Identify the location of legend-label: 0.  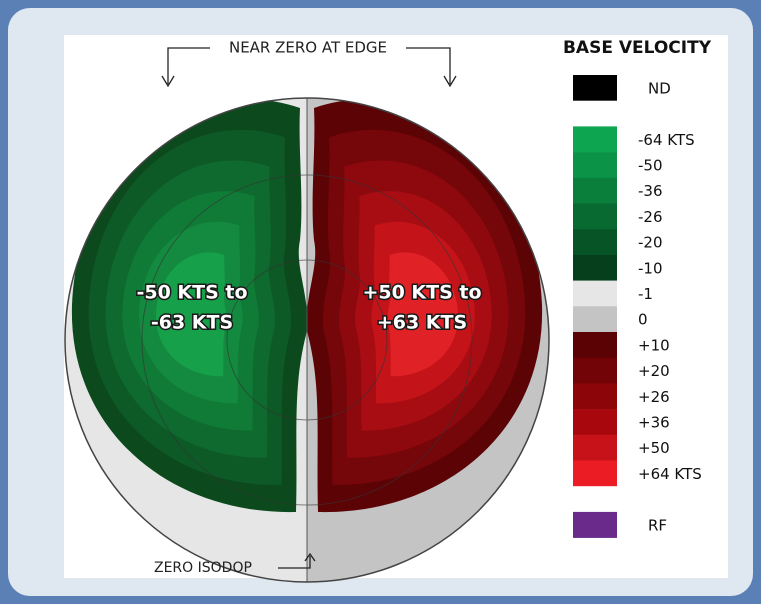
(643, 320).